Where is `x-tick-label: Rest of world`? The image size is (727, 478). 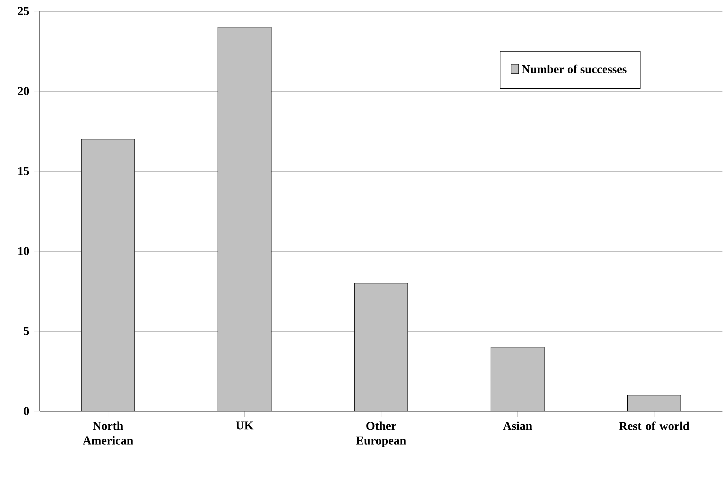
x-tick-label: Rest of world is located at coordinates (654, 426).